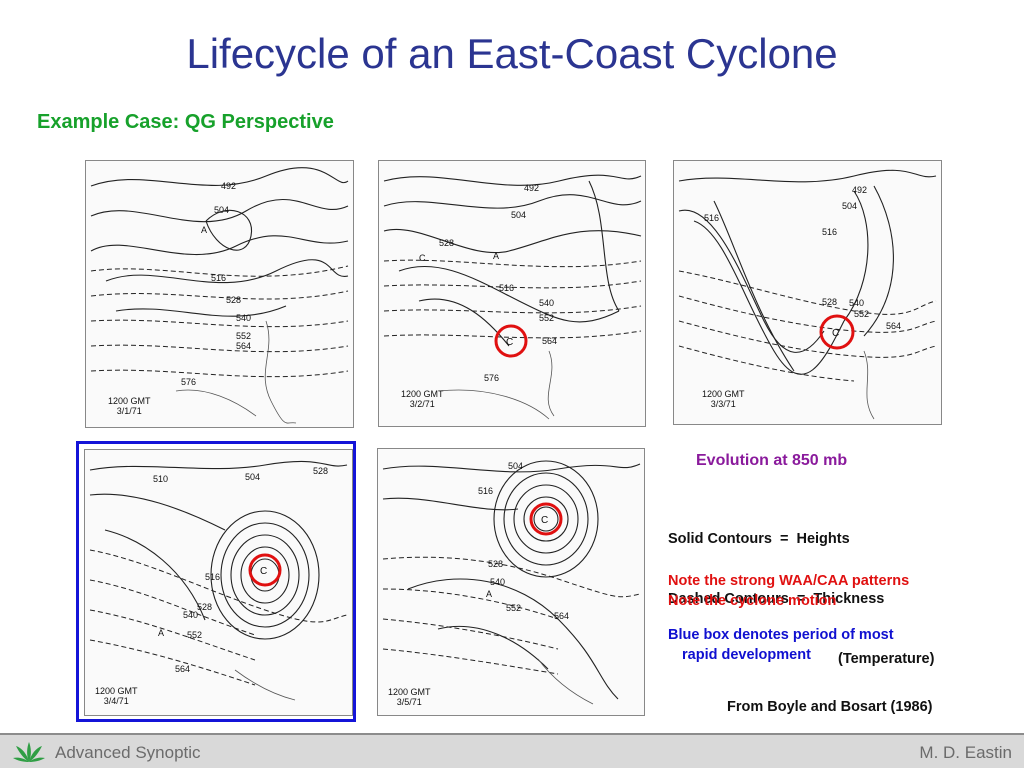 The width and height of the screenshot is (1024, 768). I want to click on legend-dashed-sub: (Temperature), so click(886, 659).